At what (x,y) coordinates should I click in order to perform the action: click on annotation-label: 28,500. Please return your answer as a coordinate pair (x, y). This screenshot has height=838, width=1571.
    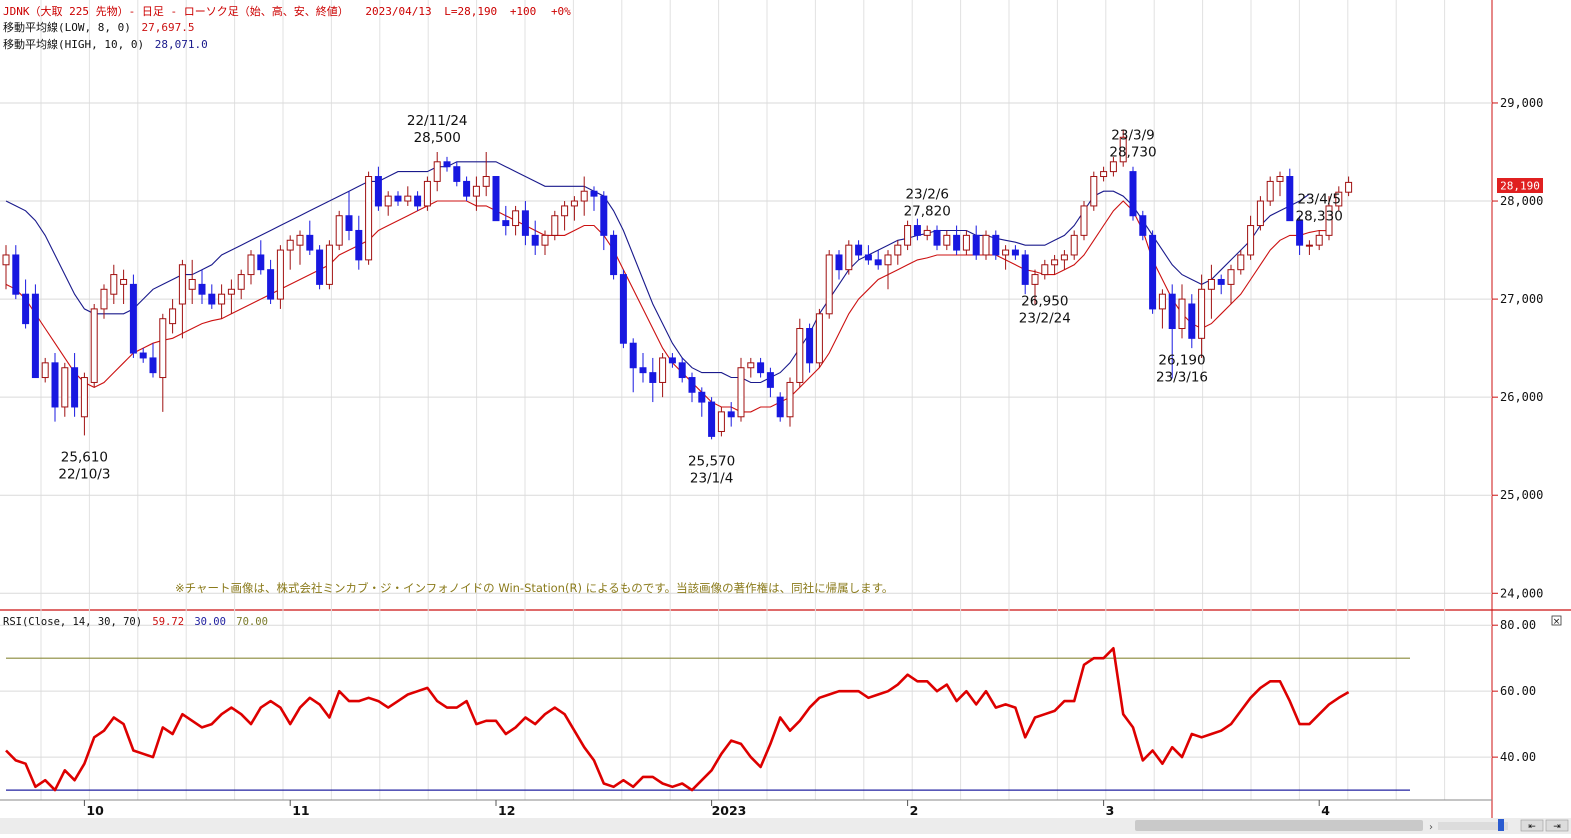
    Looking at the image, I should click on (437, 138).